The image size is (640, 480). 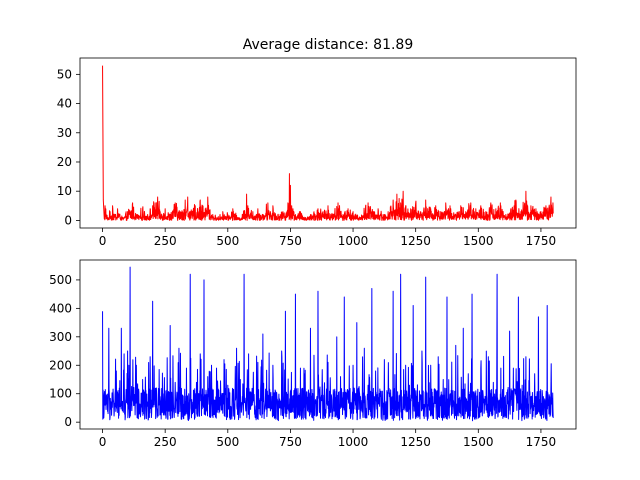 I want to click on y-tick-label: 40, so click(x=64, y=104).